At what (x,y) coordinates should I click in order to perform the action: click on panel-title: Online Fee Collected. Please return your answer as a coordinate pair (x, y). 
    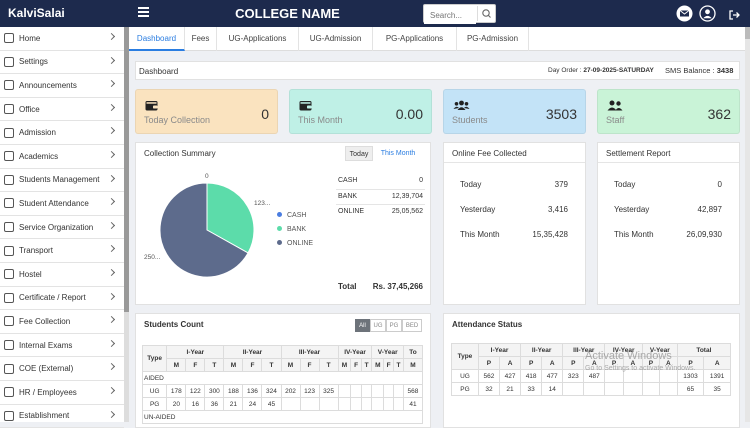
    Looking at the image, I should click on (489, 153).